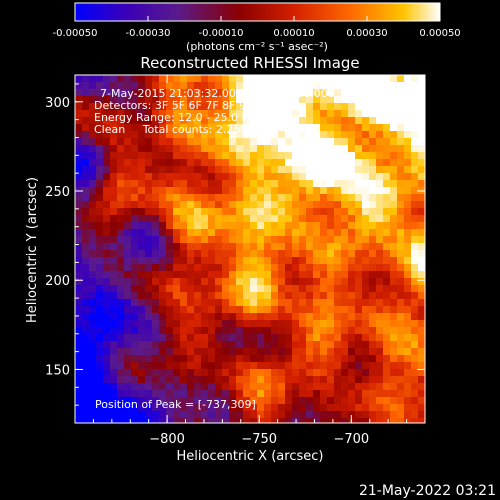  Describe the element at coordinates (257, 46) in the screenshot. I see `colorbar-unit-label: (photons cm⁻² s⁻¹ asec⁻²)` at that location.